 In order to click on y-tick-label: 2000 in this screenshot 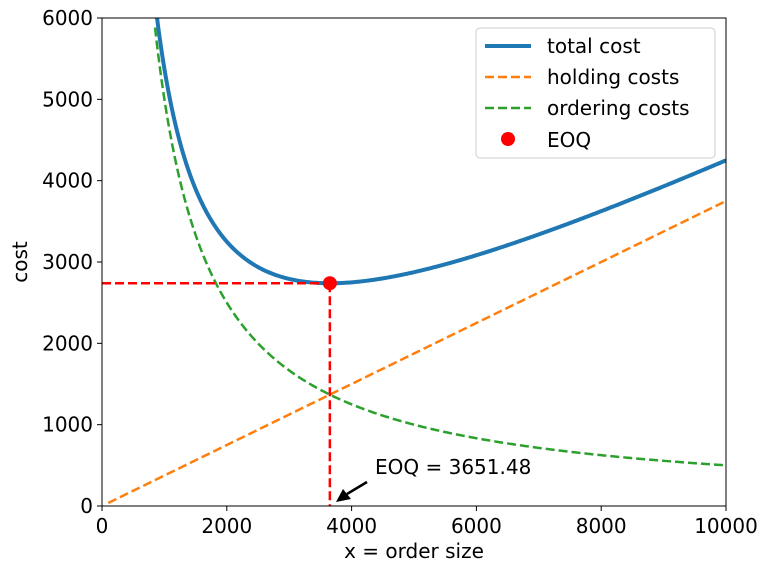, I will do `click(67, 343)`.